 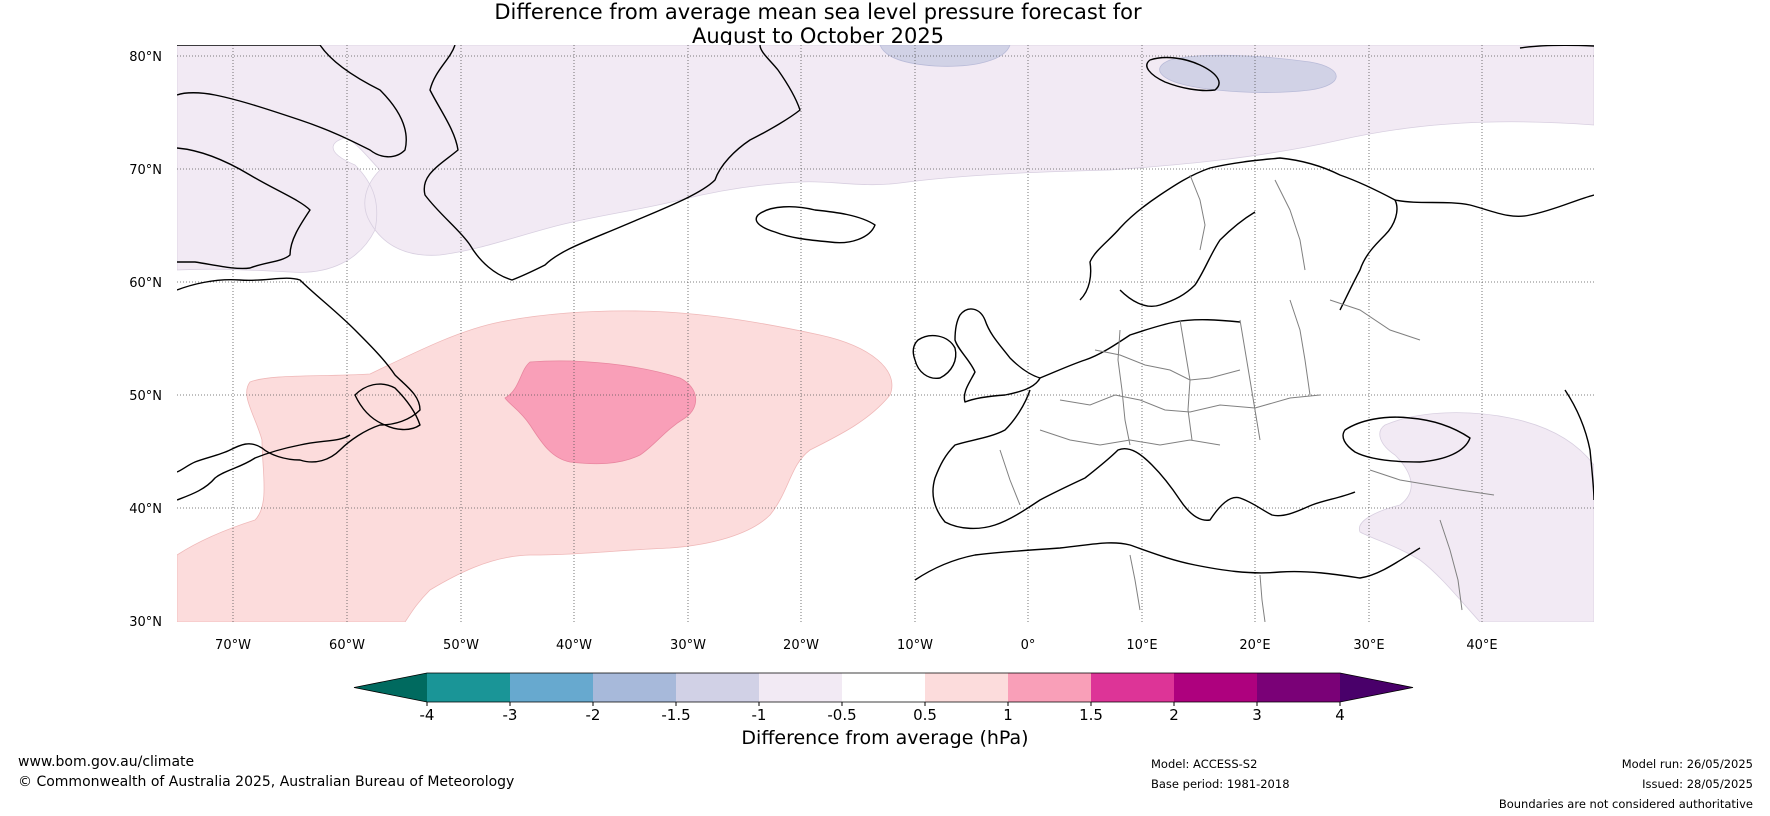 What do you see at coordinates (1220, 784) in the screenshot?
I see `footer-base-period: Base period: 1981-2018` at bounding box center [1220, 784].